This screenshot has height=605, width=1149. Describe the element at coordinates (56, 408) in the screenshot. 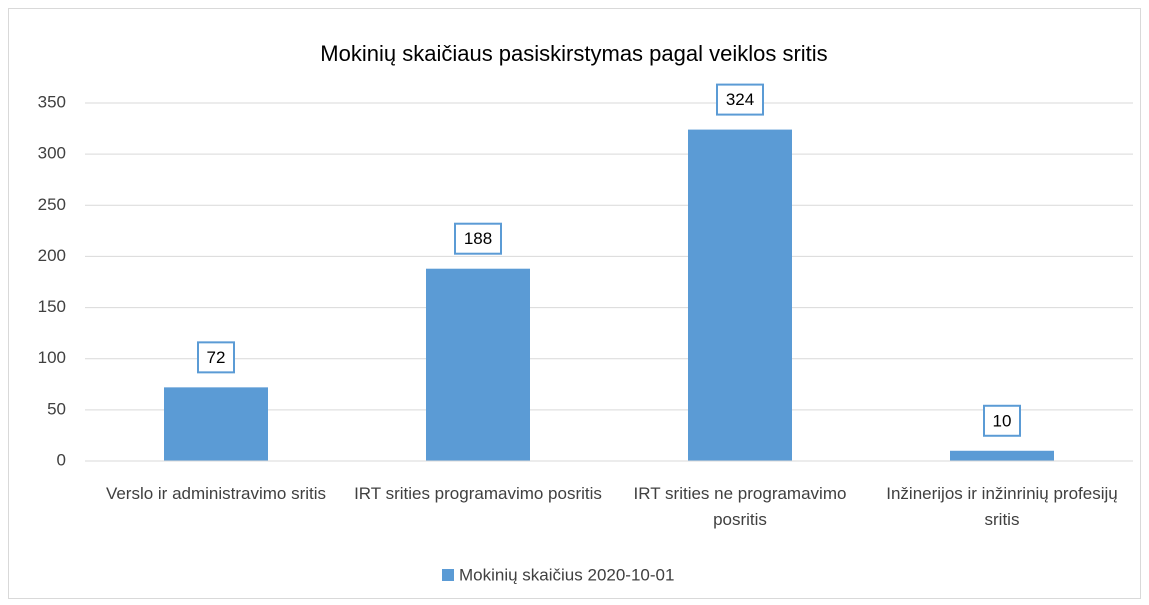

I see `y-tick-label: 50` at that location.